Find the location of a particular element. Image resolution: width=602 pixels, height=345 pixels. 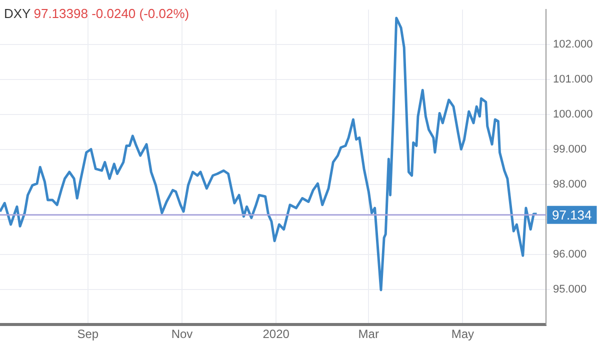

x-tick-label: Sep is located at coordinates (88, 334).